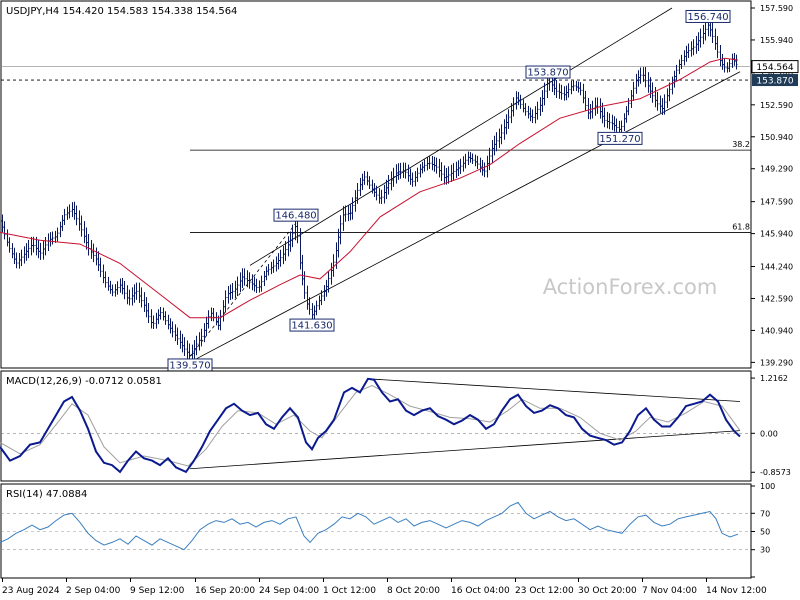 This screenshot has width=800, height=600. What do you see at coordinates (554, 390) in the screenshot?
I see `macd-trendline-upper` at bounding box center [554, 390].